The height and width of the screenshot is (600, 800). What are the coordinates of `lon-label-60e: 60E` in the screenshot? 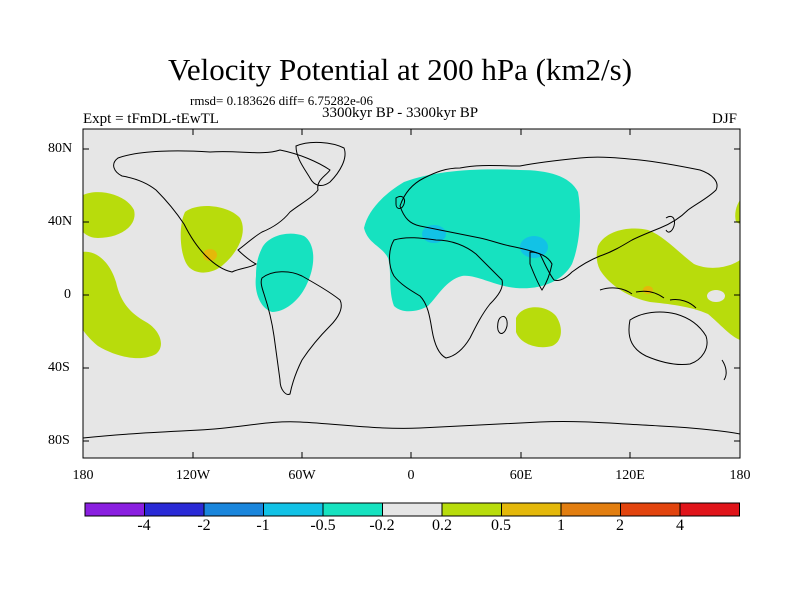 It's located at (521, 475).